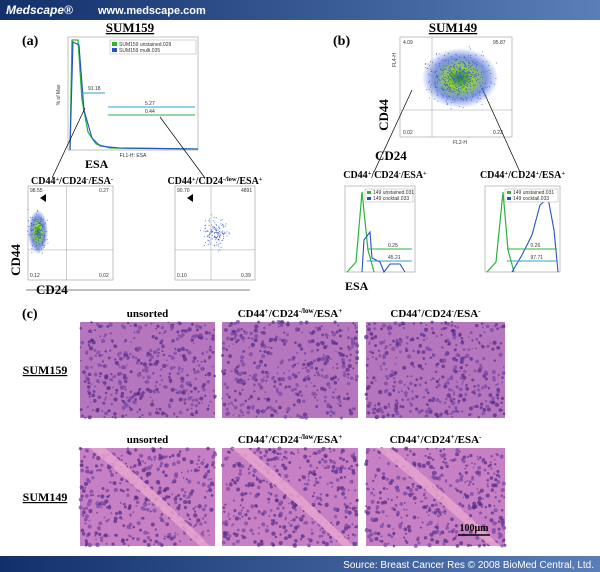 The height and width of the screenshot is (572, 600). What do you see at coordinates (326, 314) in the screenshot?
I see `label-part: /ESA` at bounding box center [326, 314].